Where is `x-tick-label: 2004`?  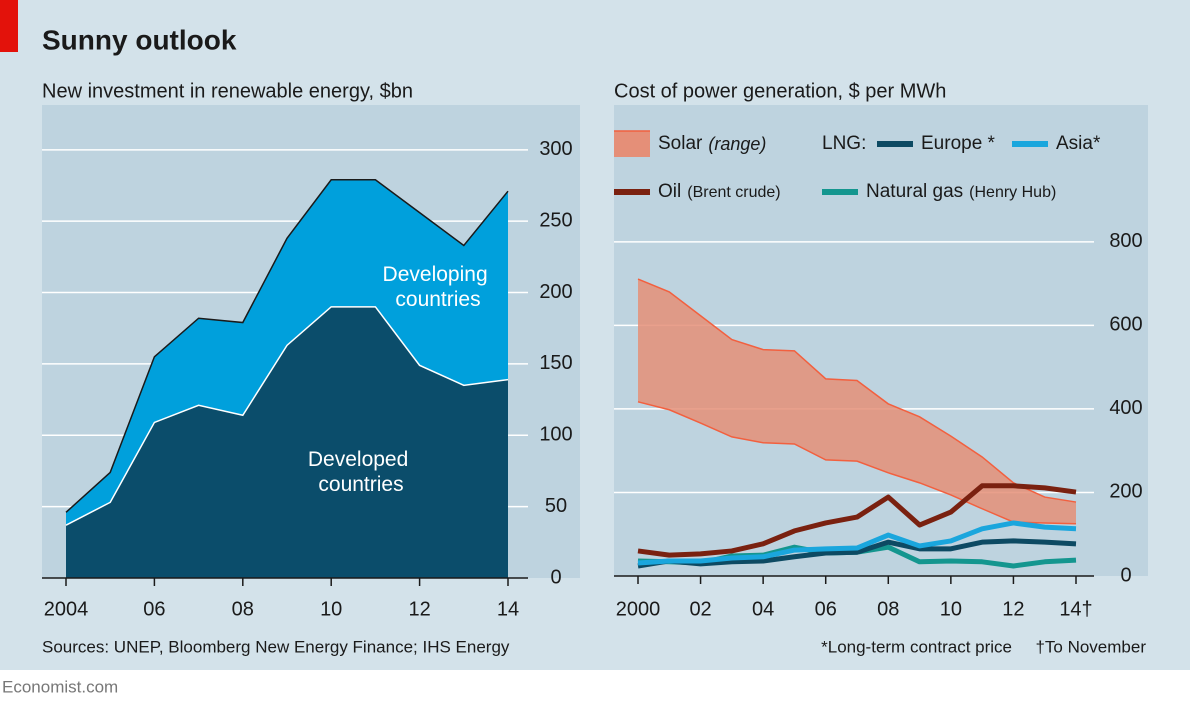
x-tick-label: 2004 is located at coordinates (66, 609).